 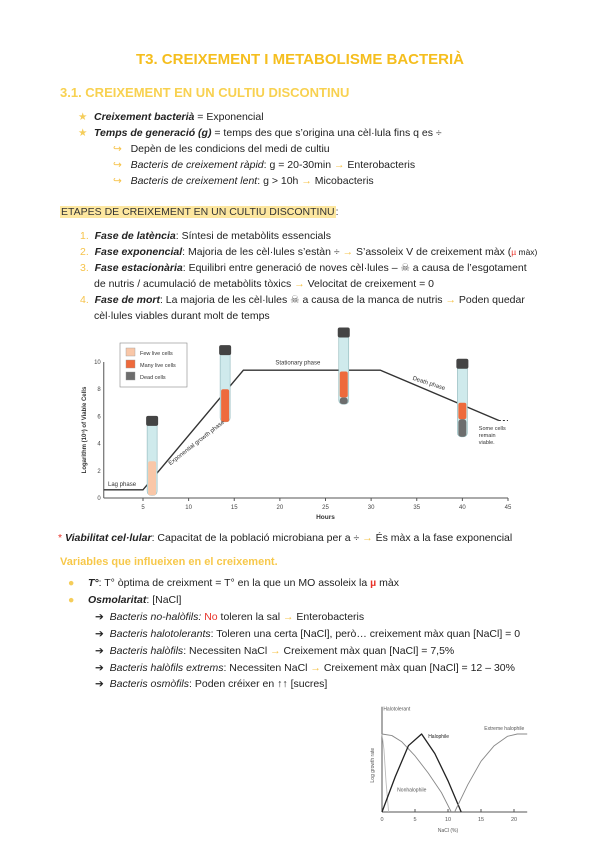 I want to click on y-tick-label: 2, so click(x=99, y=472).